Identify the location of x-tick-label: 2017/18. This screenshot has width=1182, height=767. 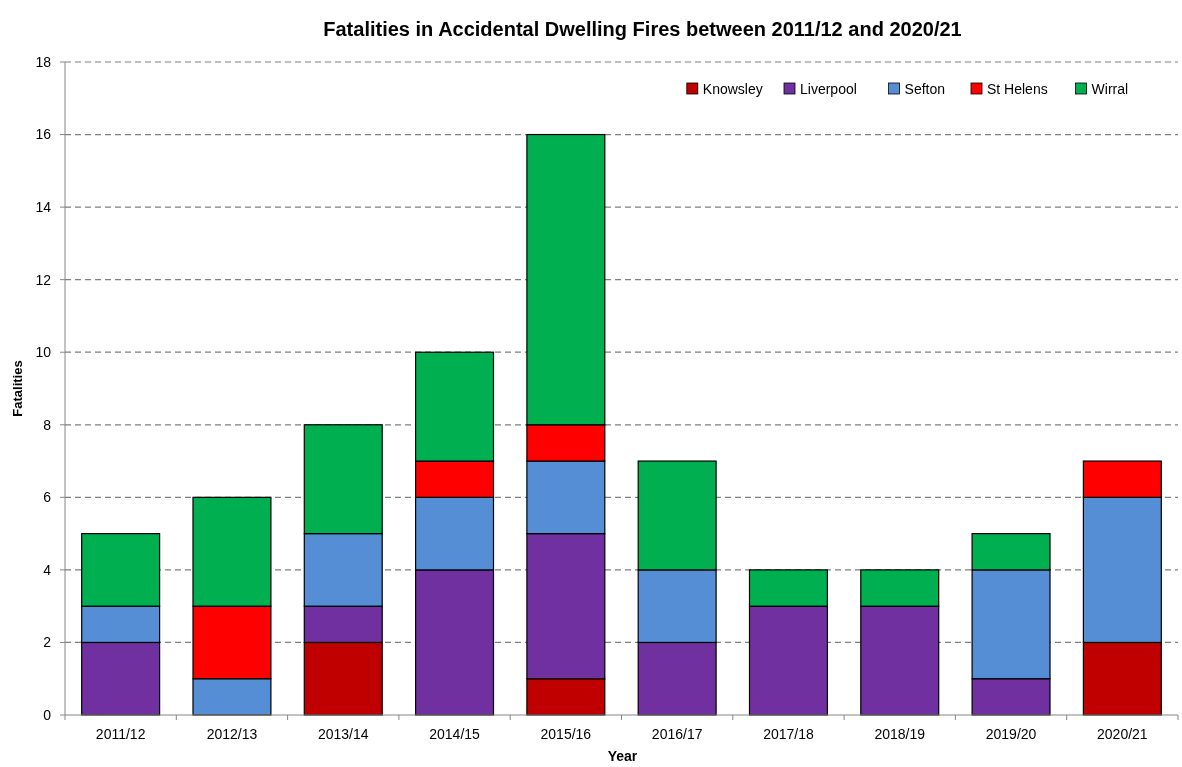
(788, 734).